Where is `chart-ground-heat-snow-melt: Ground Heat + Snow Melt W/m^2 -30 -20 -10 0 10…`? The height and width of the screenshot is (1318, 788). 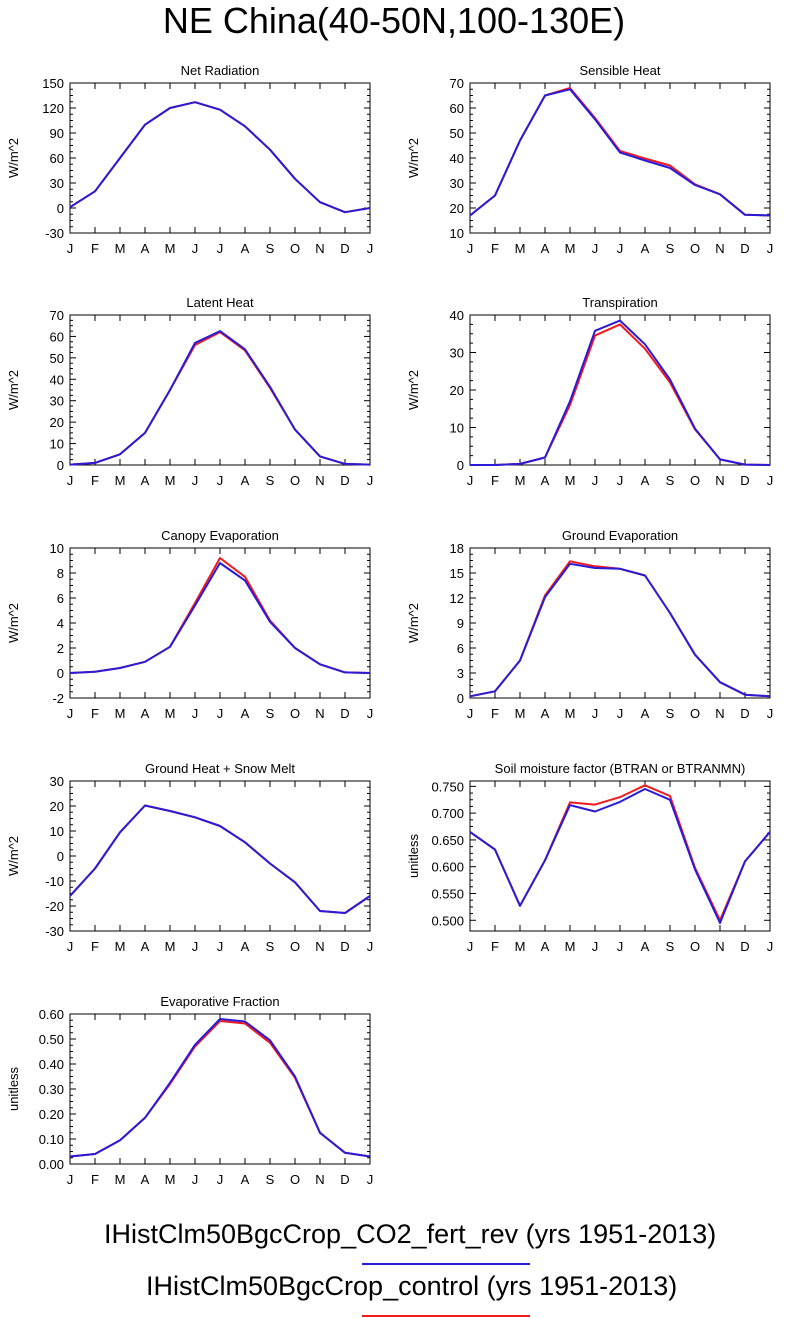
chart-ground-heat-snow-melt: Ground Heat + Snow Melt W/m^2 -30 -20 -10 0 10… is located at coordinates (189, 857).